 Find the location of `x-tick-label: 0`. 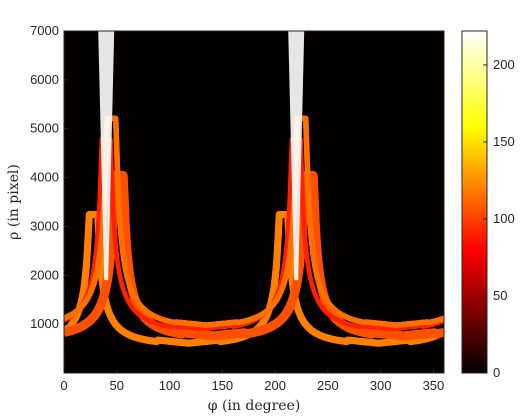

x-tick-label: 0 is located at coordinates (63, 385).